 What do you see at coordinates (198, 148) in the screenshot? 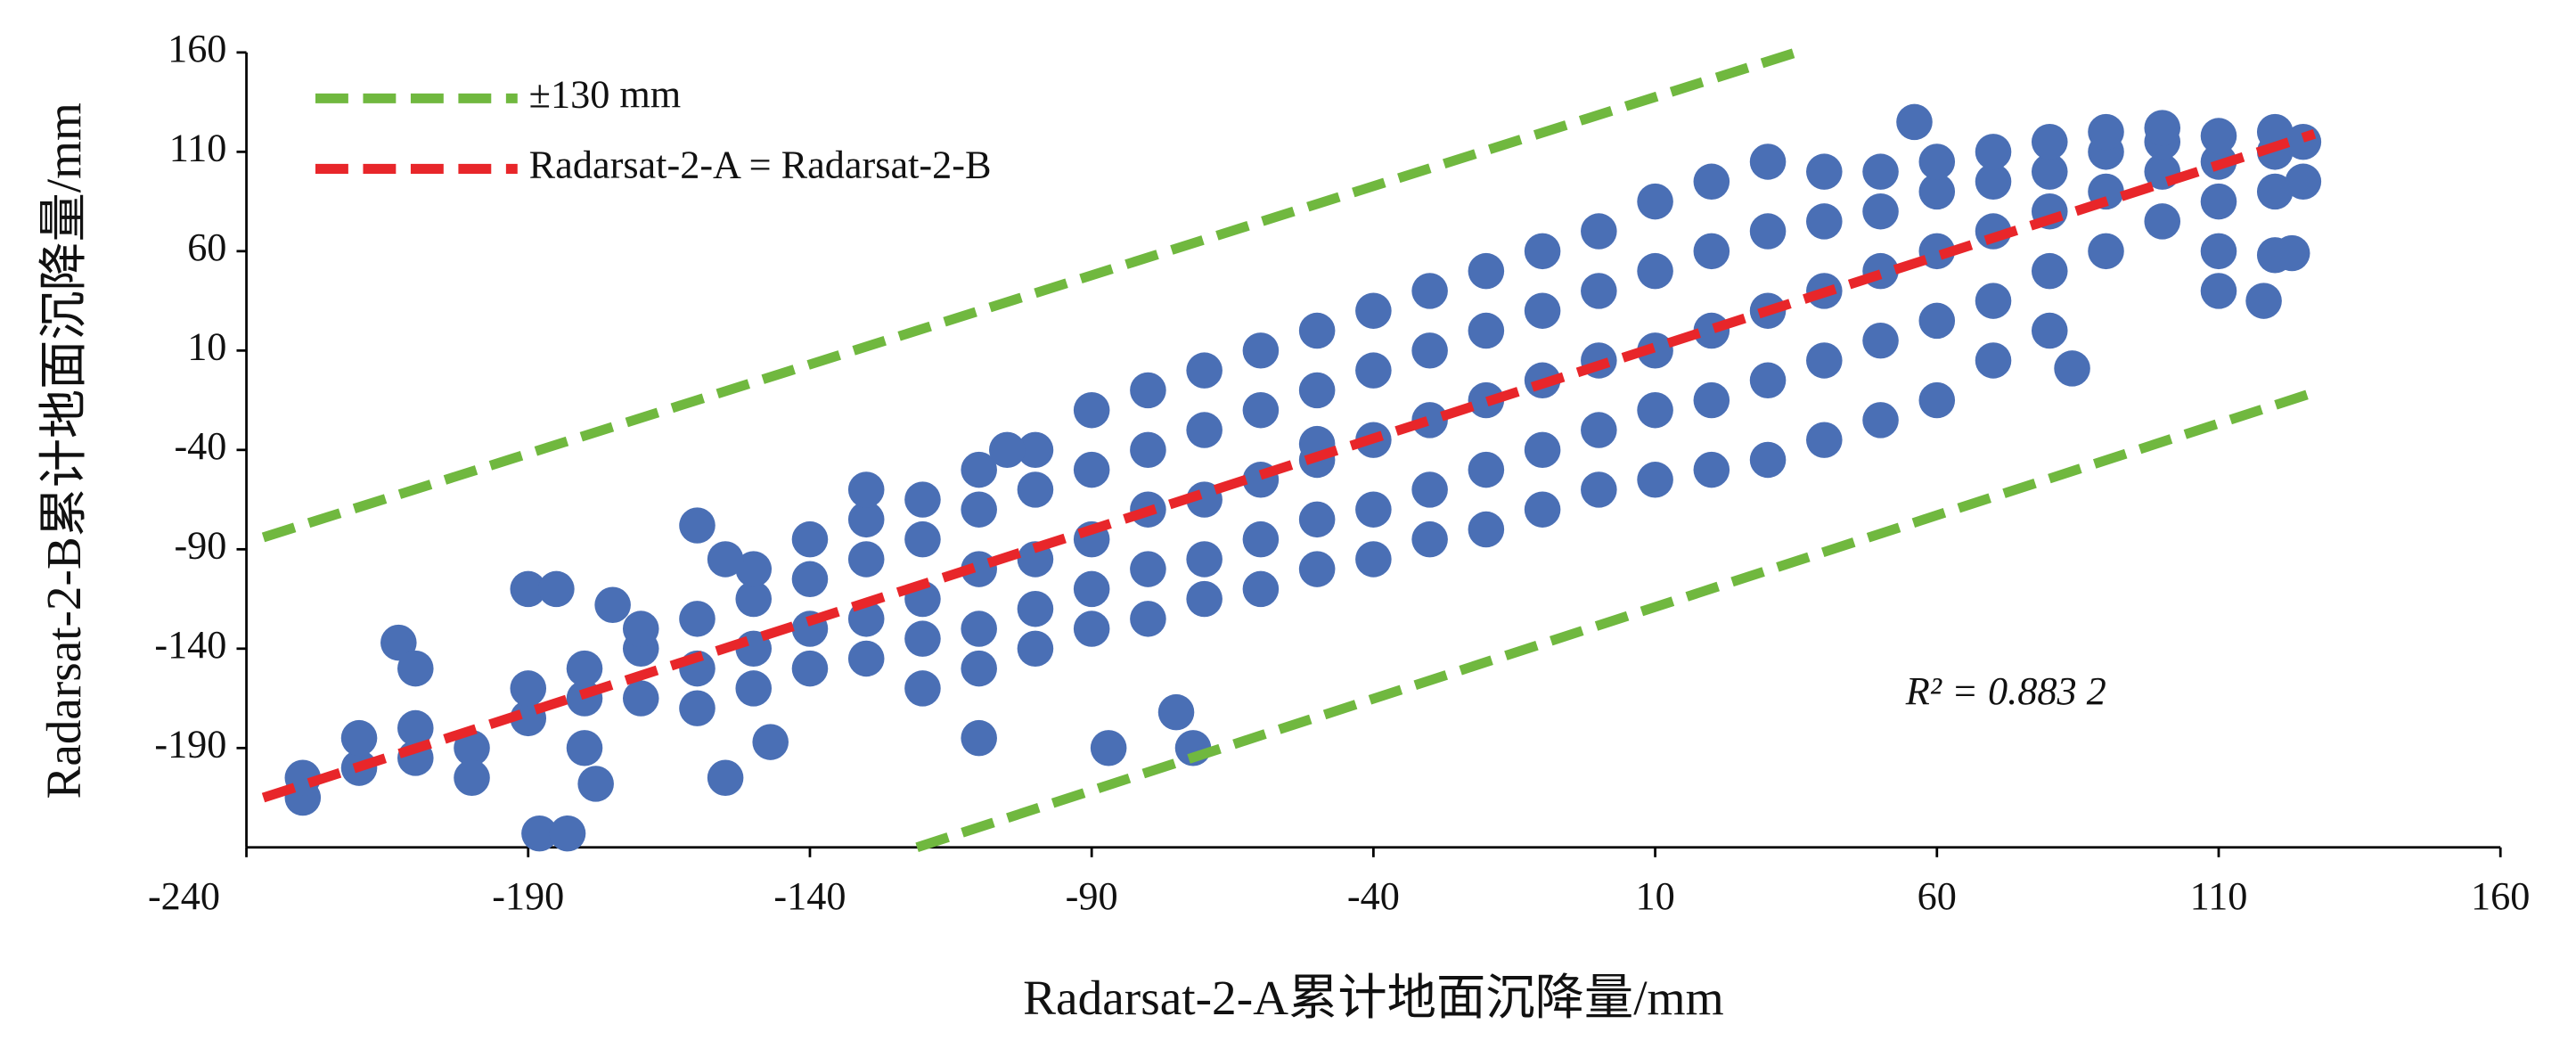
I see `y-tick-label: 110` at bounding box center [198, 148].